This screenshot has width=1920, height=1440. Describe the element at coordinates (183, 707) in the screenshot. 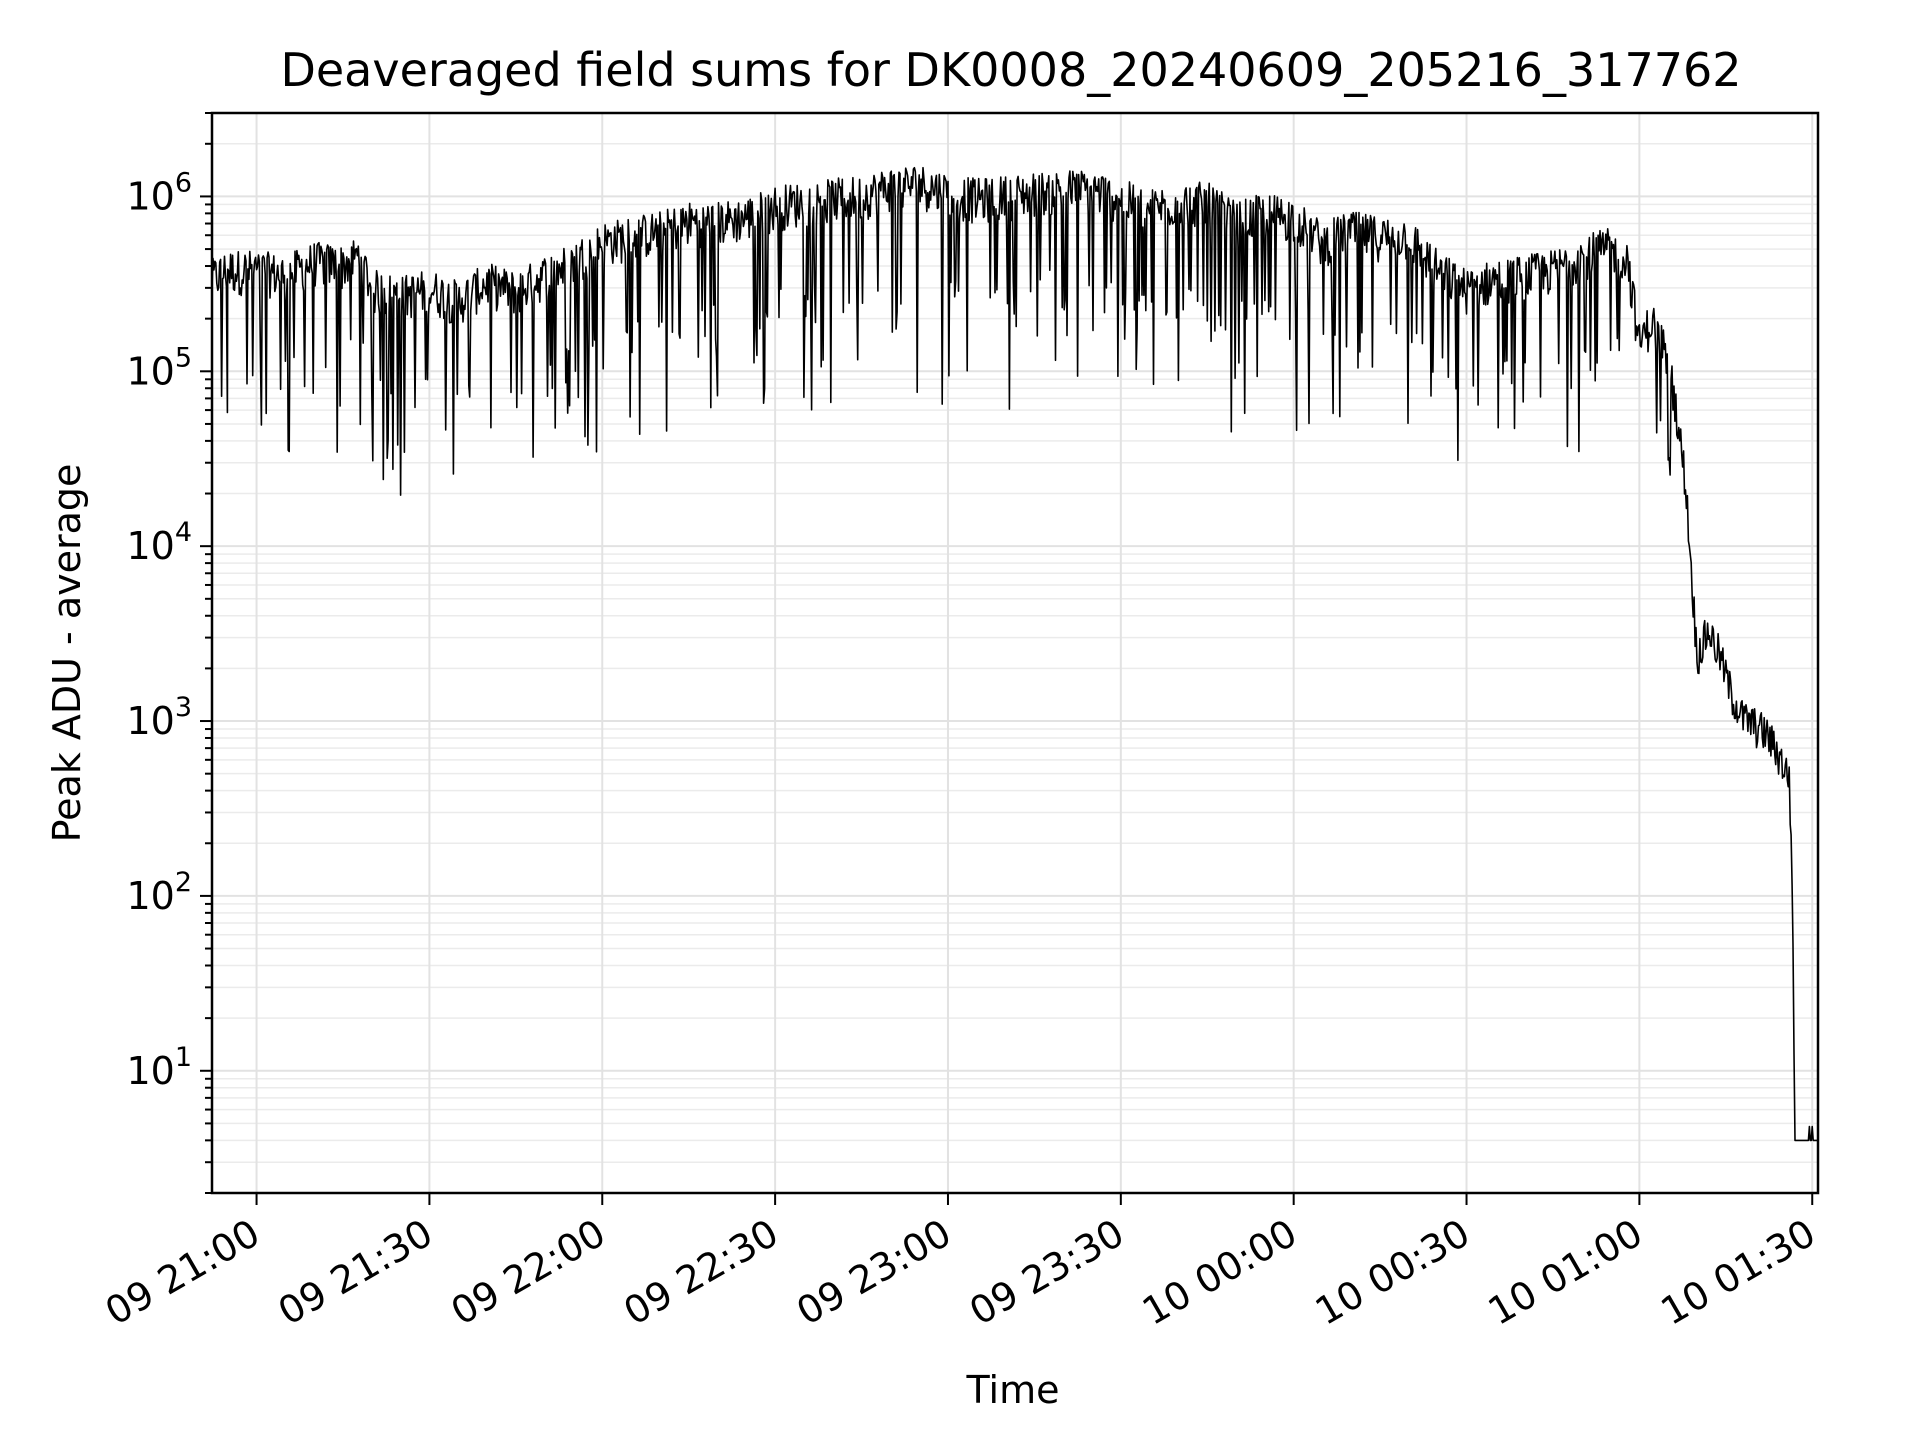

I see `y-tick-label-exponent: 3` at that location.